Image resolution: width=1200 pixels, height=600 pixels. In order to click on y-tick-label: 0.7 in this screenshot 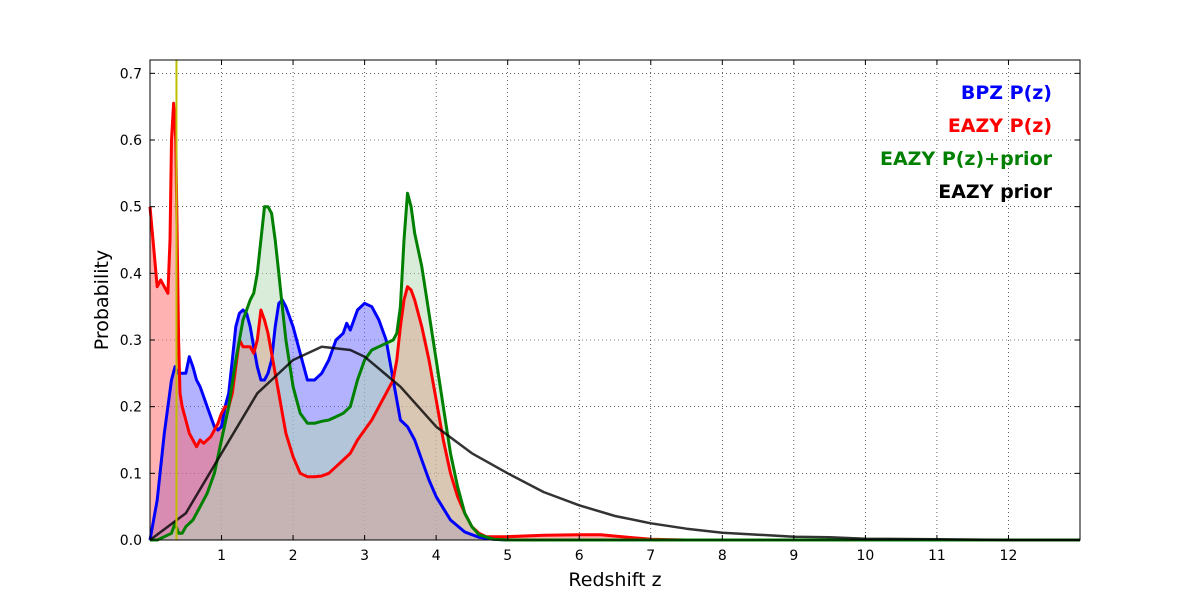, I will do `click(131, 74)`.